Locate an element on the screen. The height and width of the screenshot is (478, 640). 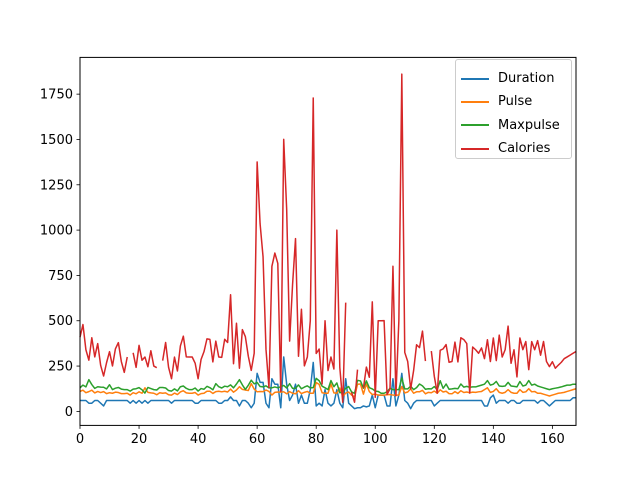
legend-label-maxpulse: Maxpulse is located at coordinates (529, 125).